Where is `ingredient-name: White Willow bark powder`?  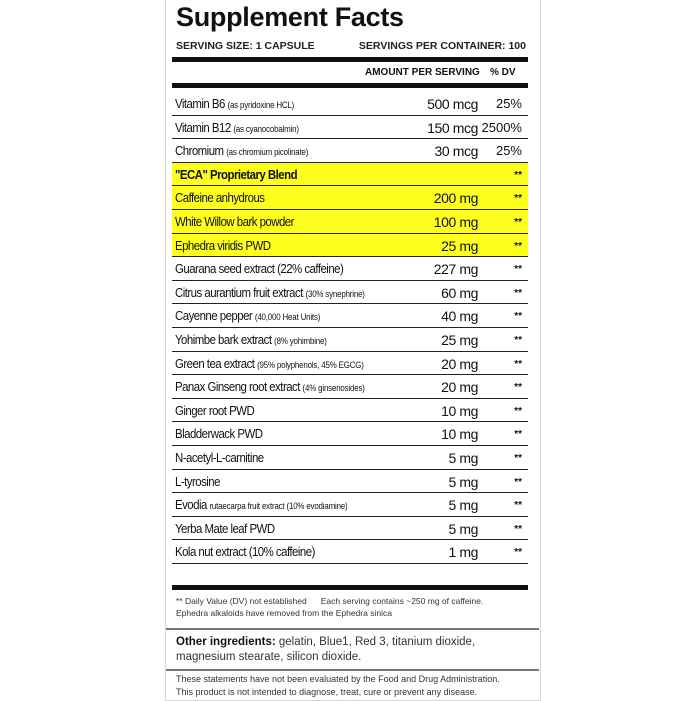 ingredient-name: White Willow bark powder is located at coordinates (234, 221).